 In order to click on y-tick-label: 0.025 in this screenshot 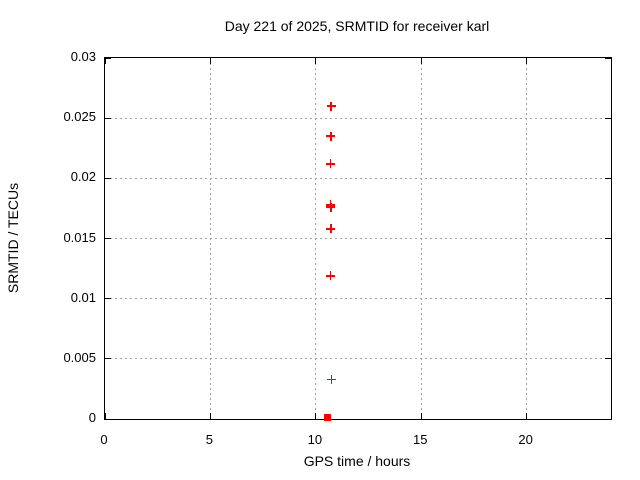, I will do `click(79, 117)`.